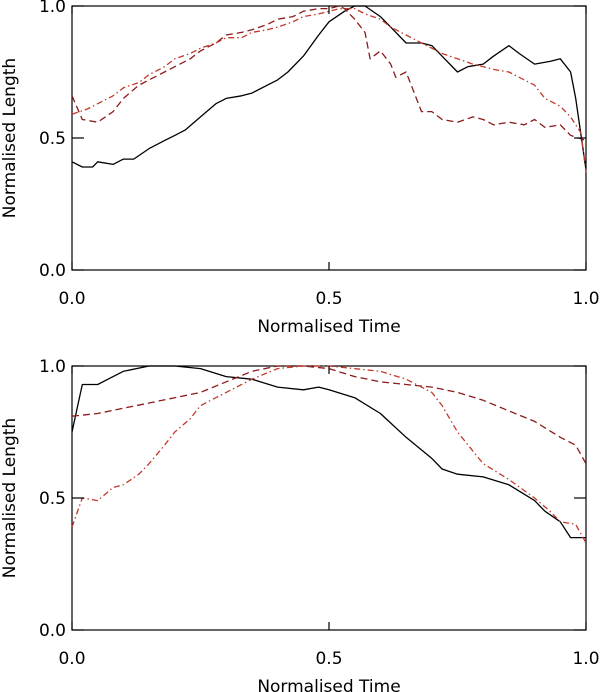  Describe the element at coordinates (52, 631) in the screenshot. I see `bottom-panel-y-tick-label: 0.0` at that location.